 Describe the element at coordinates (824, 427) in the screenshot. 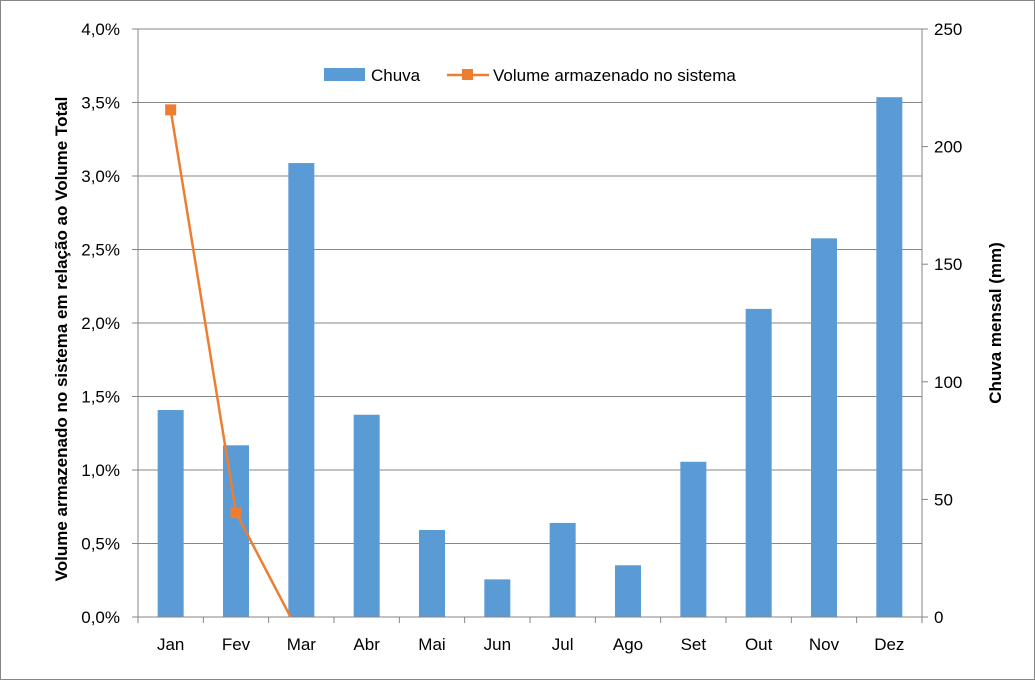

I see `bar-nov` at that location.